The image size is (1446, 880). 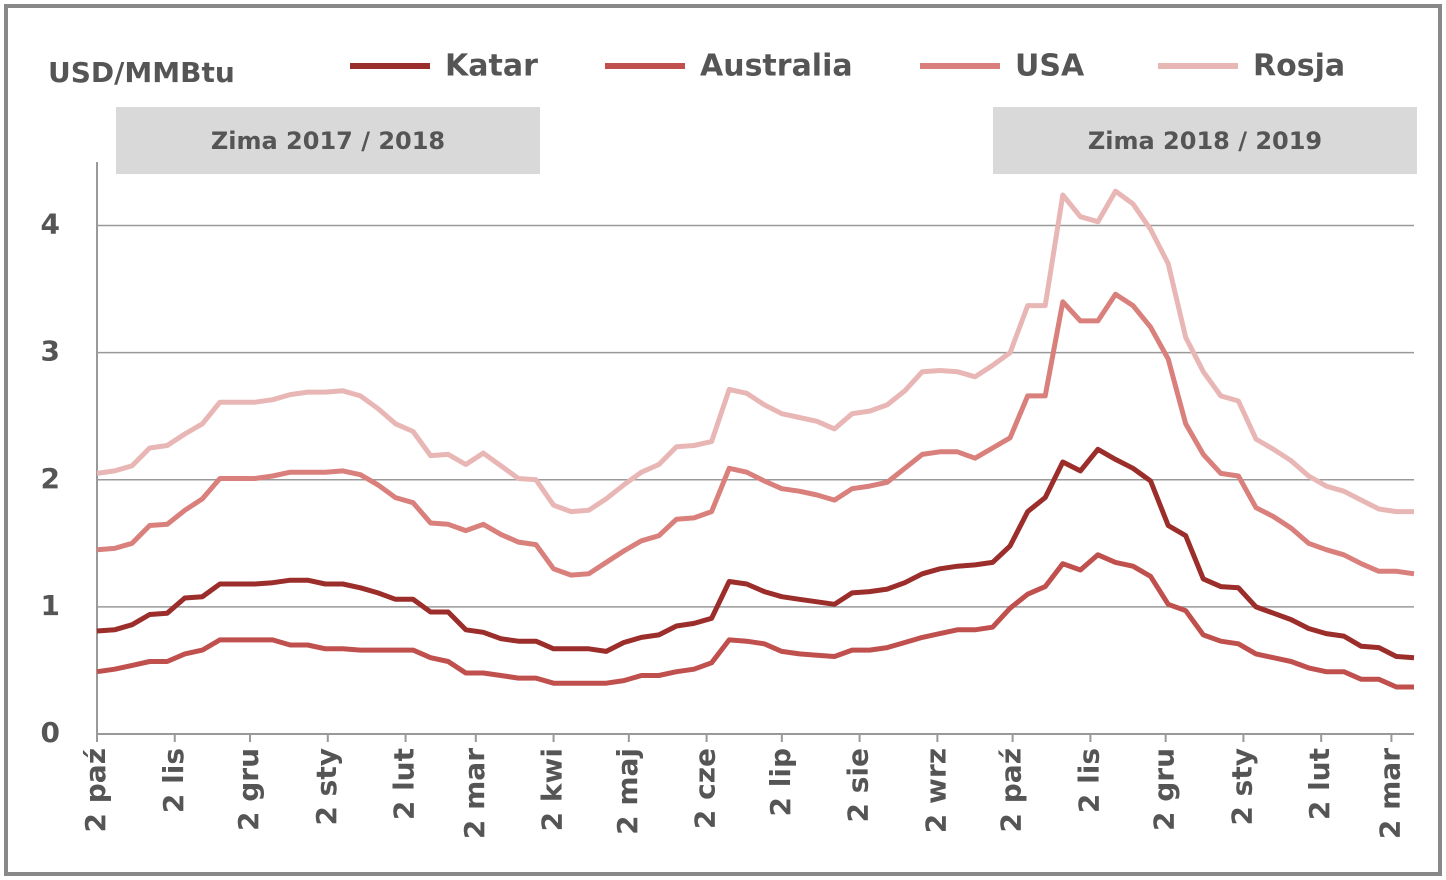 What do you see at coordinates (1299, 66) in the screenshot?
I see `legend-label: Rosja` at bounding box center [1299, 66].